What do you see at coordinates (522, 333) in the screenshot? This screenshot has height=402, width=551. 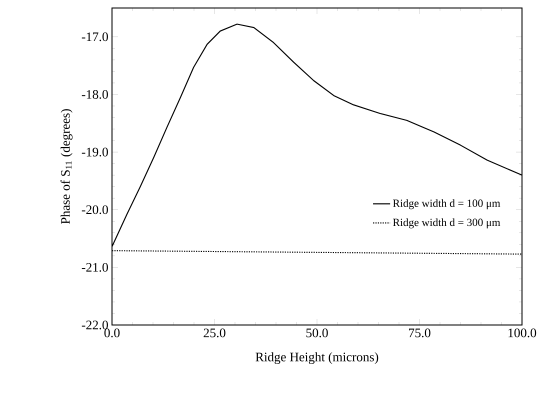 I see `x-tick-label: 100.0` at bounding box center [522, 333].